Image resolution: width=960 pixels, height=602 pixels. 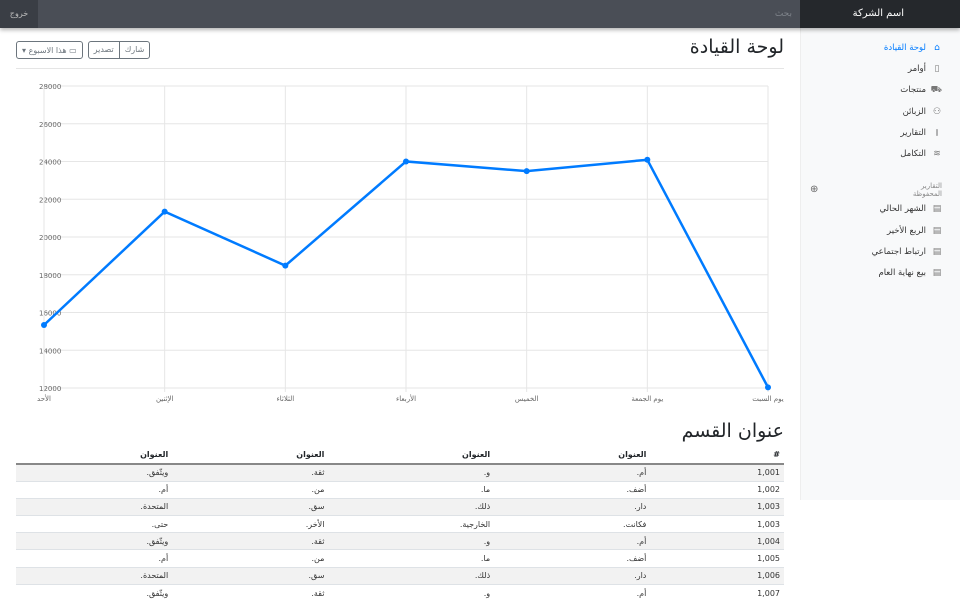 What do you see at coordinates (19, 14) in the screenshot?
I see `sign-out-link: خروج` at bounding box center [19, 14].